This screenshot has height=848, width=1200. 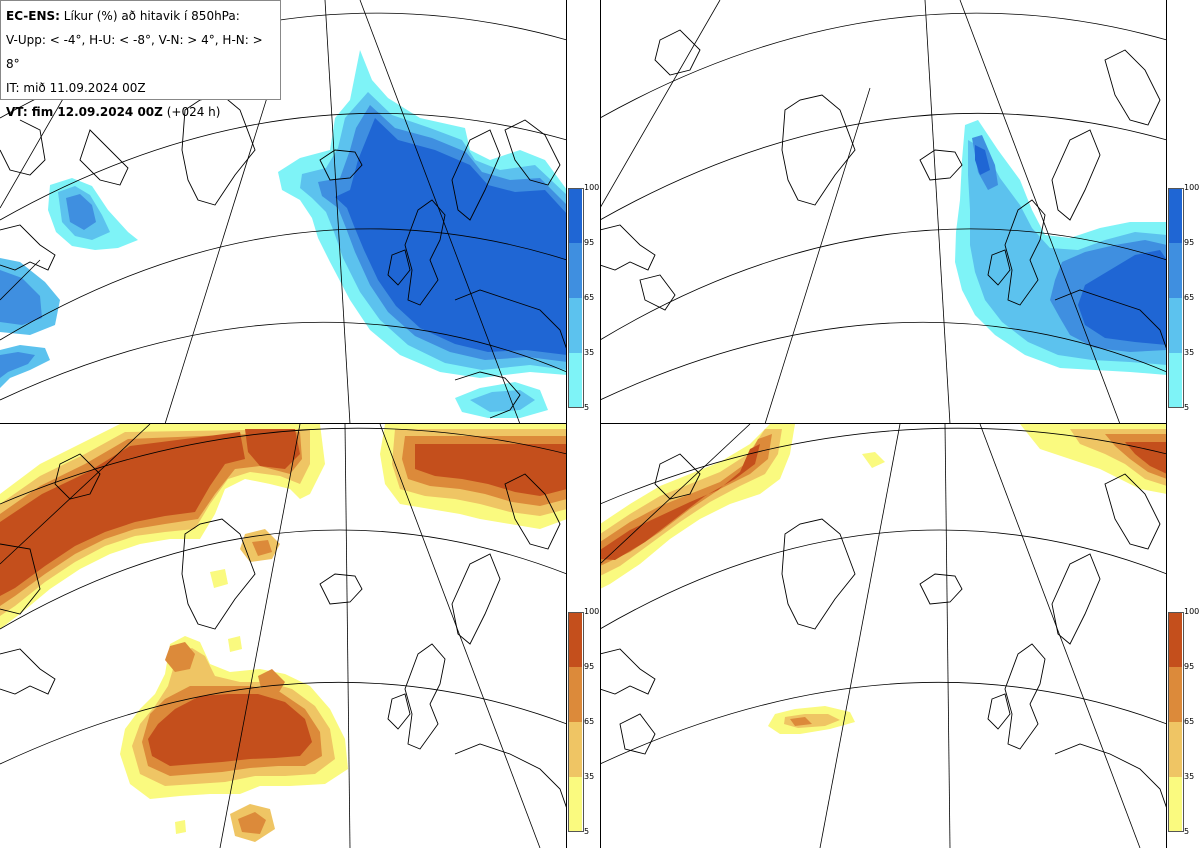 What do you see at coordinates (84, 112) in the screenshot?
I see `valid-time-label: VT: fim 12.09.2024 00Z` at bounding box center [84, 112].